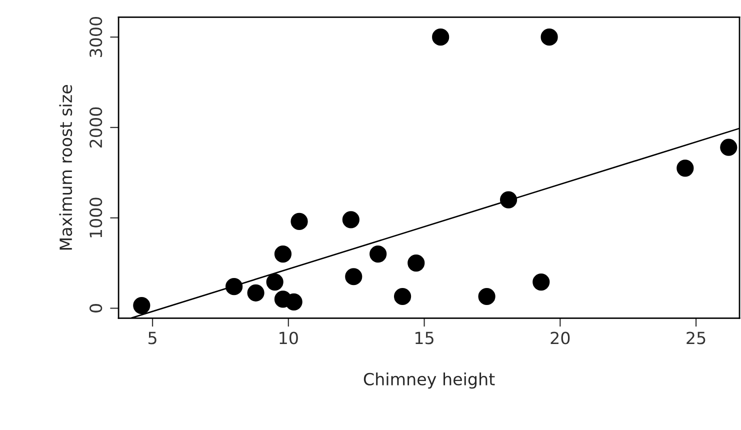 This screenshot has width=741, height=430. I want to click on y-tick-label: 3000, so click(96, 37).